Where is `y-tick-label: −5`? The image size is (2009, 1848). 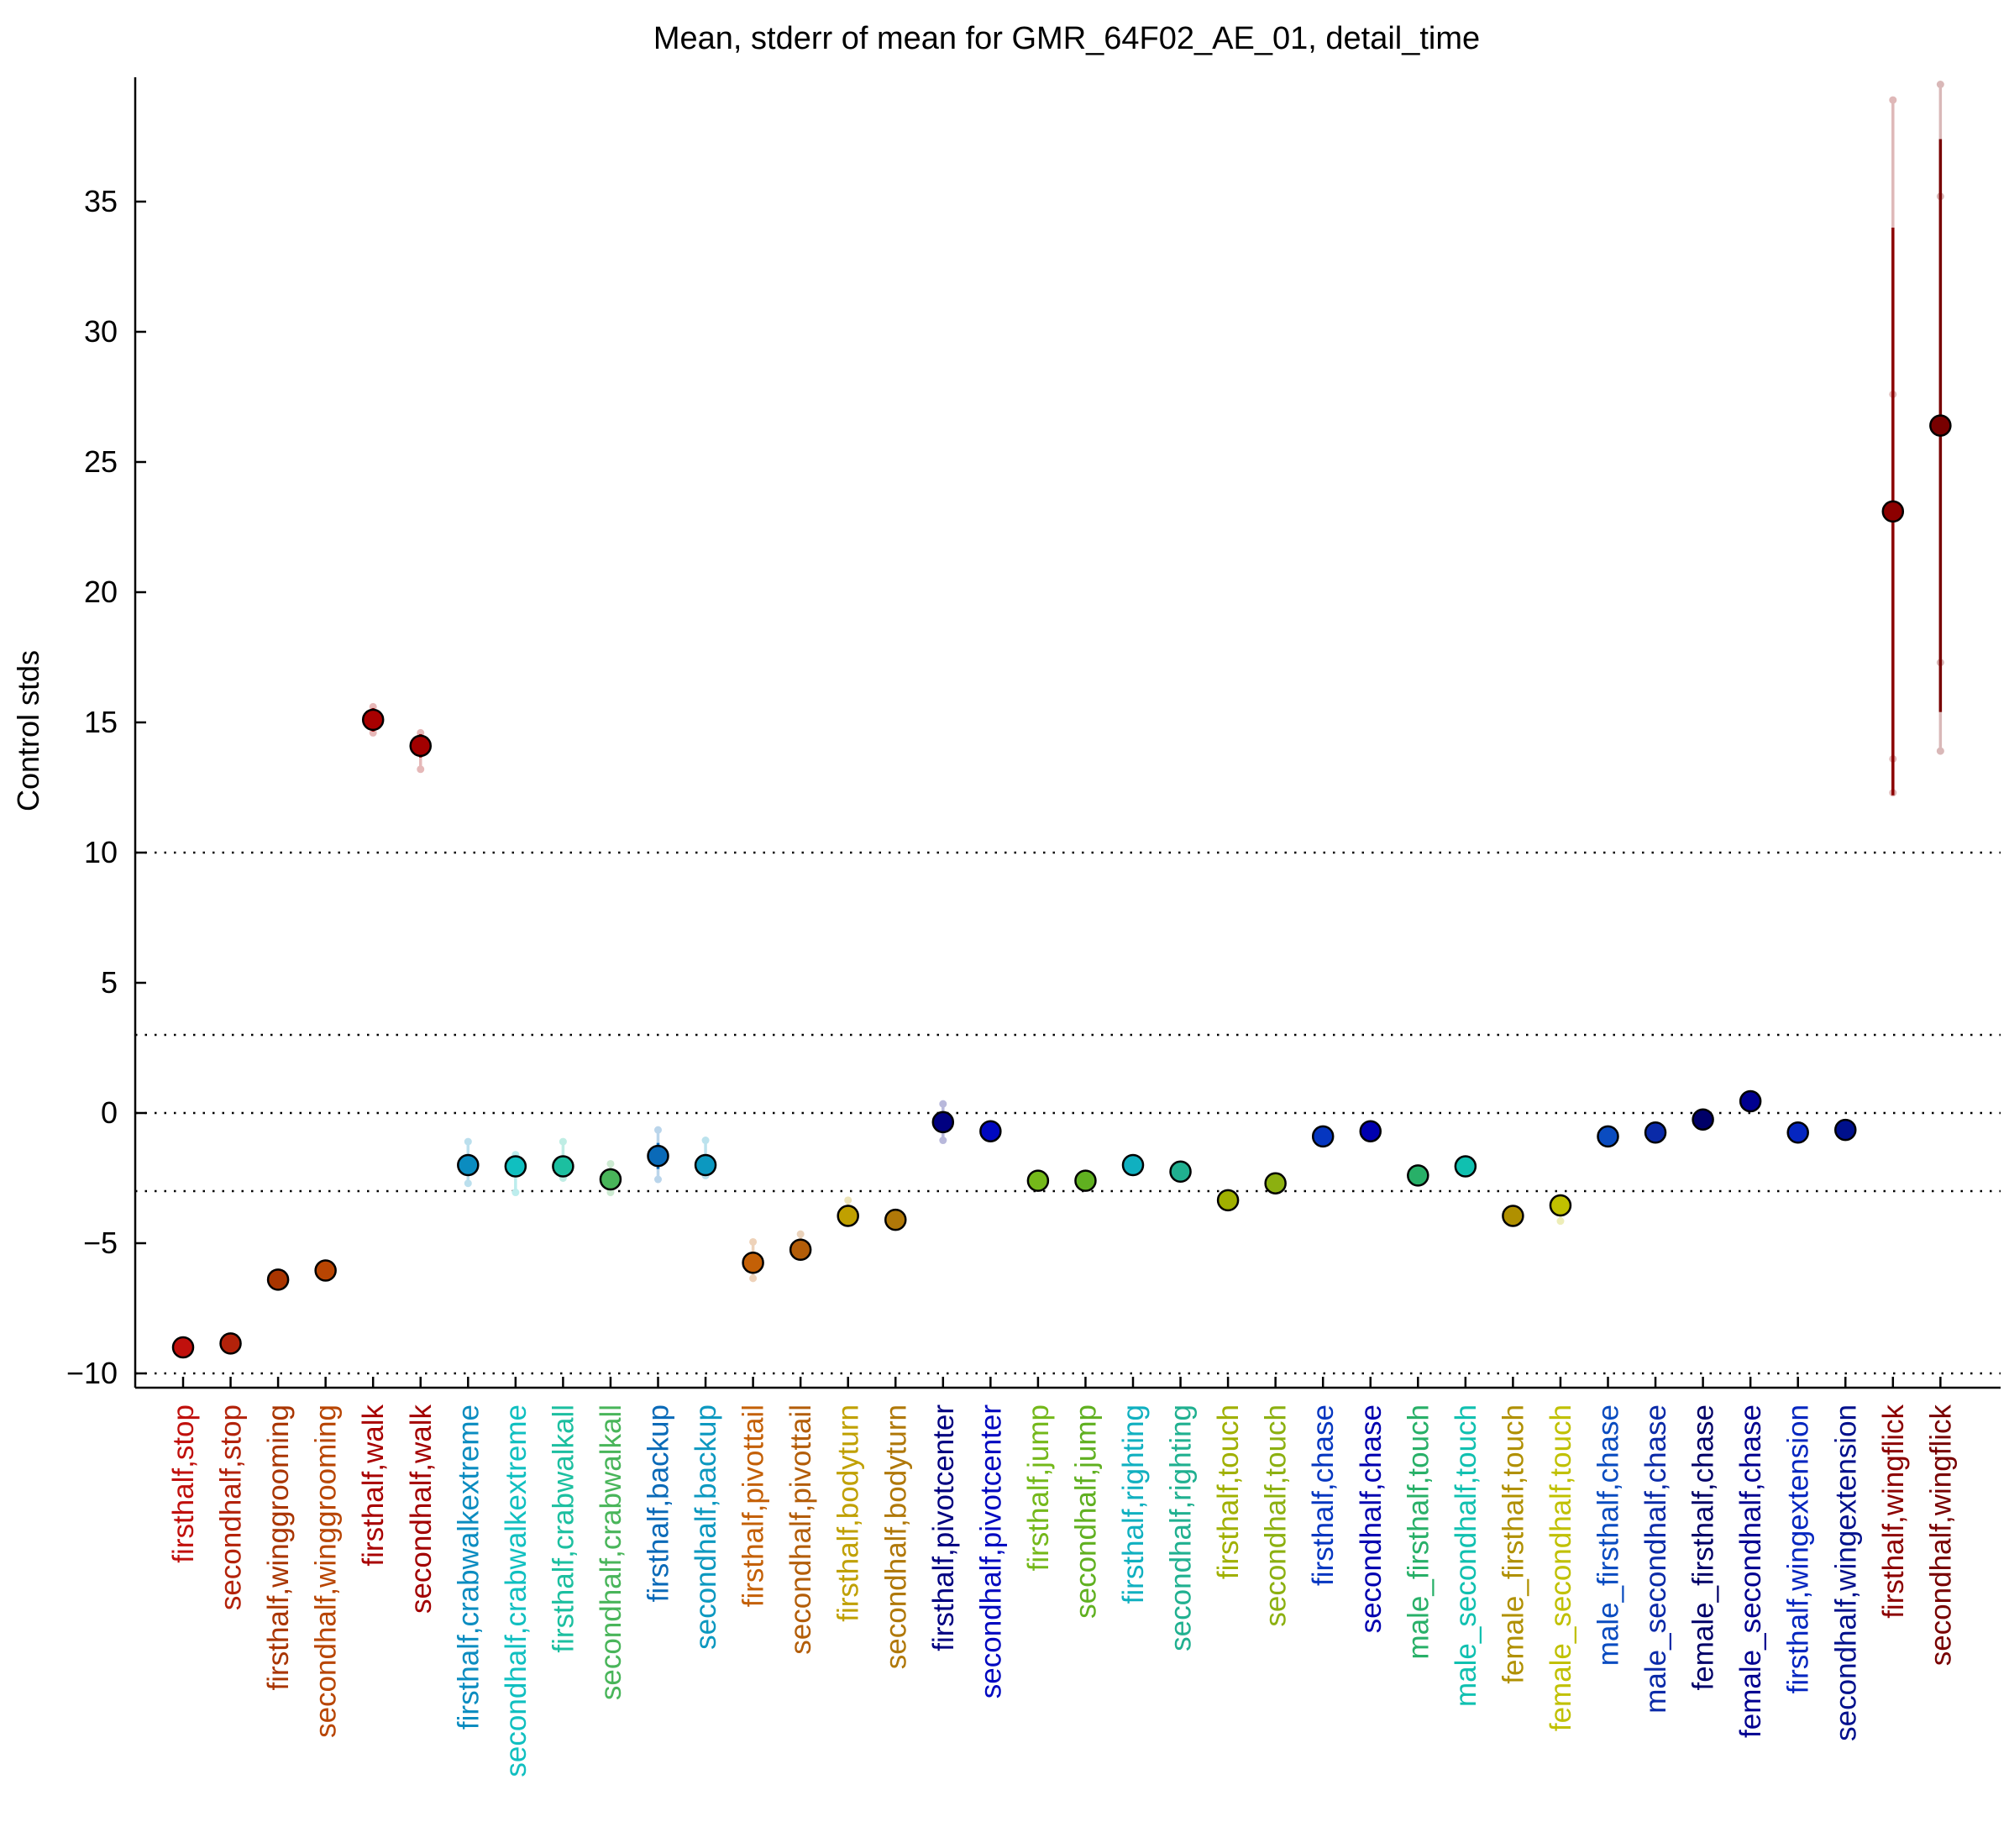
y-tick-label: −5 is located at coordinates (100, 1243).